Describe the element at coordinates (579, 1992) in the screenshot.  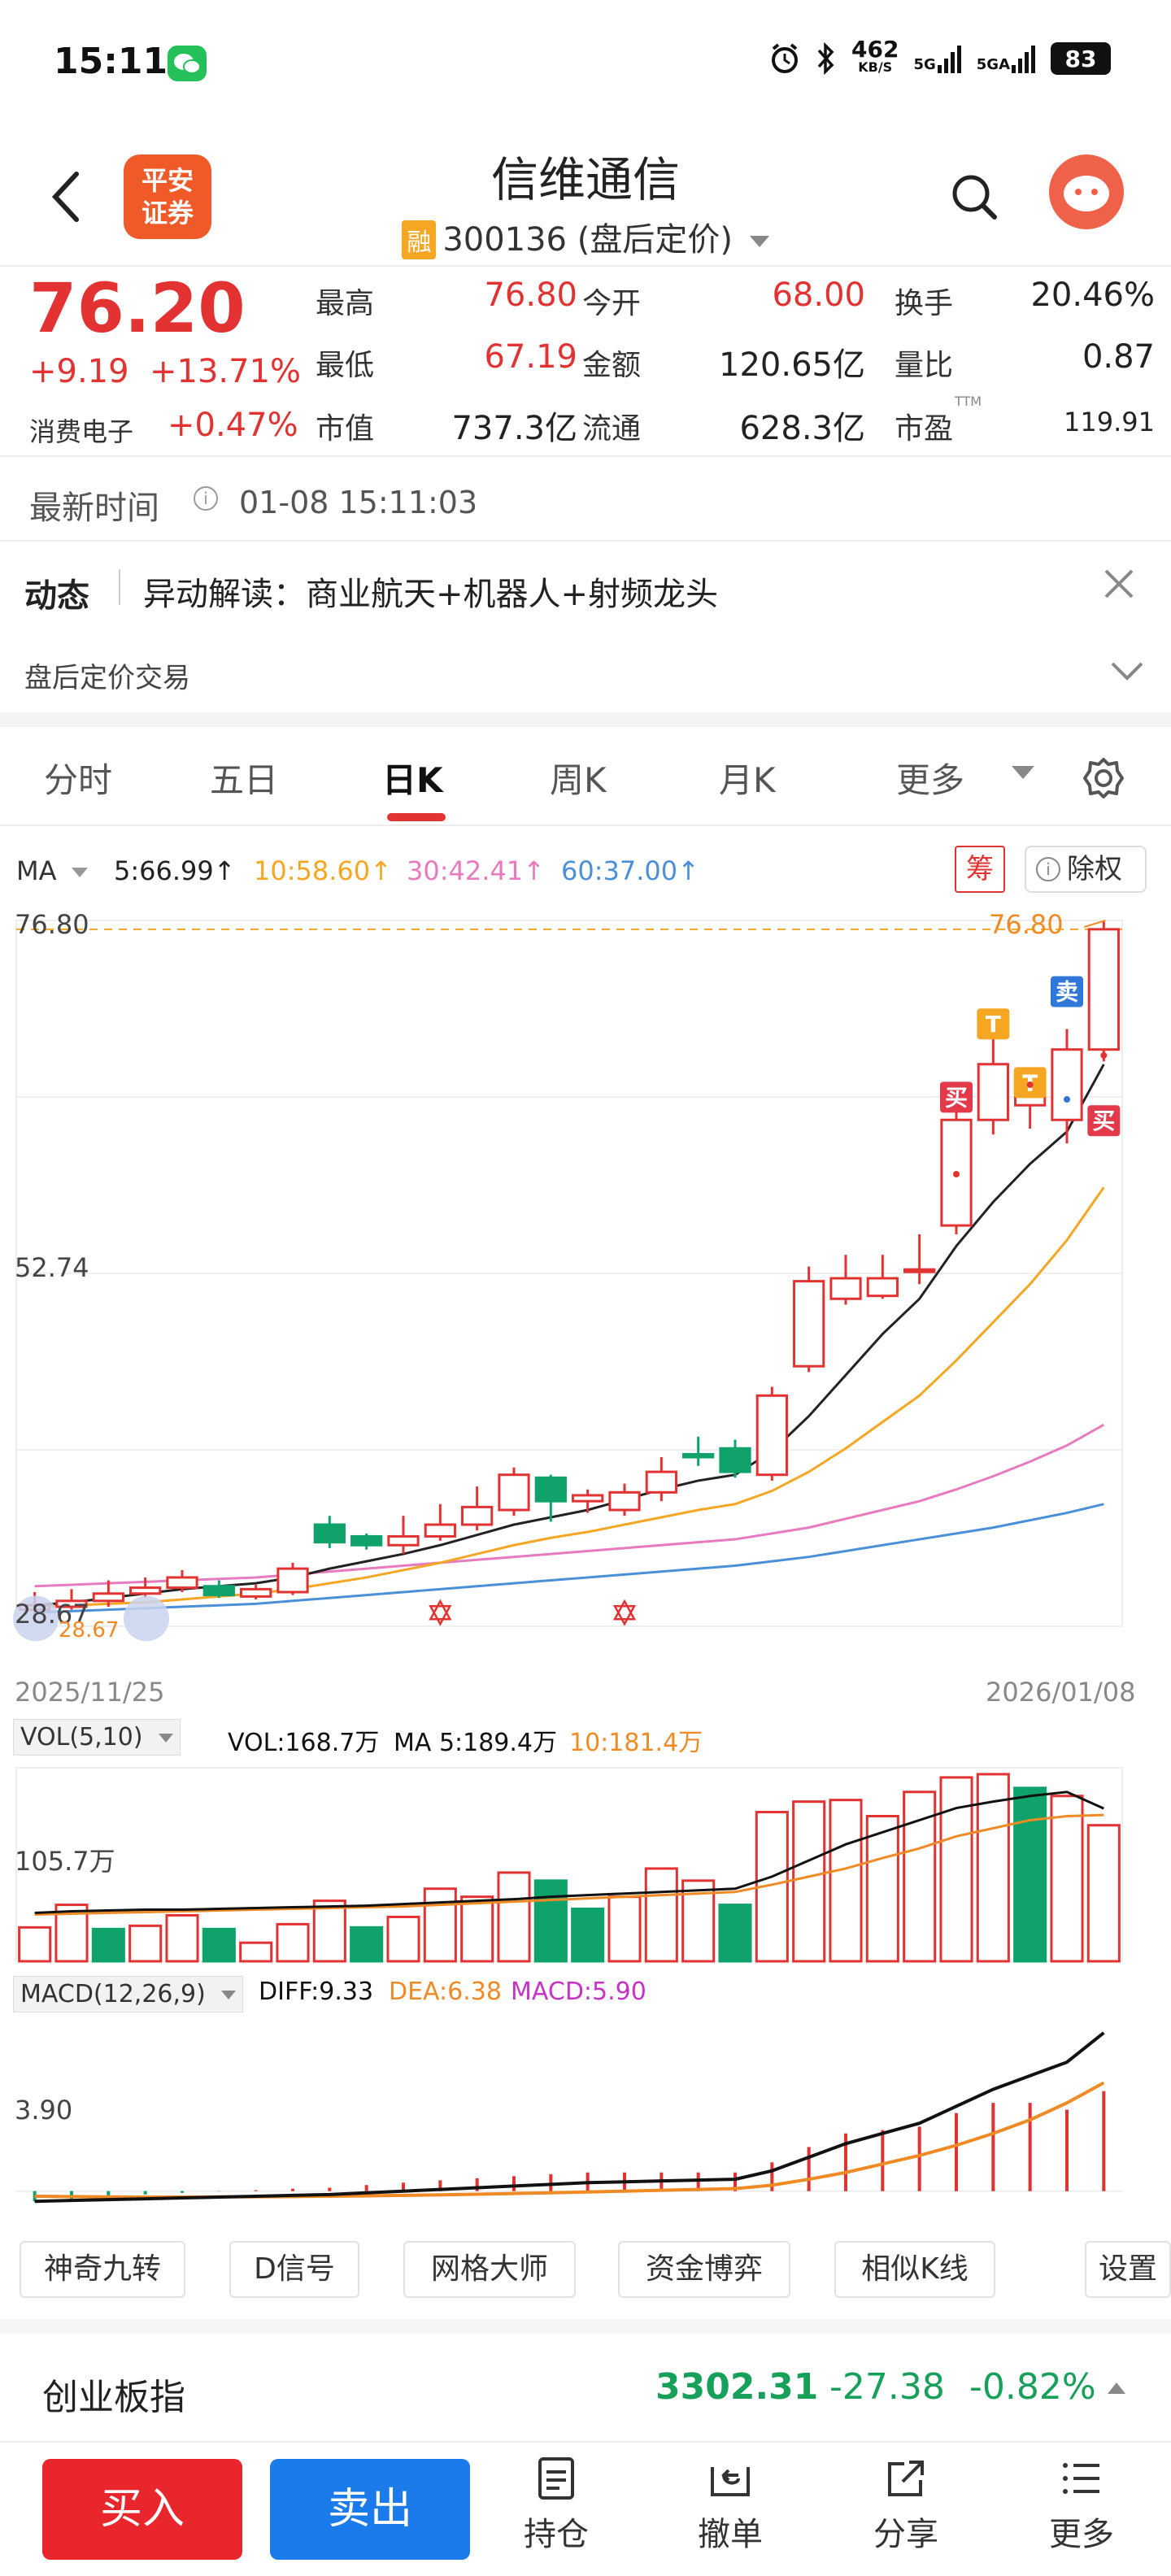
I see `macd-value: MACD:5.90` at that location.